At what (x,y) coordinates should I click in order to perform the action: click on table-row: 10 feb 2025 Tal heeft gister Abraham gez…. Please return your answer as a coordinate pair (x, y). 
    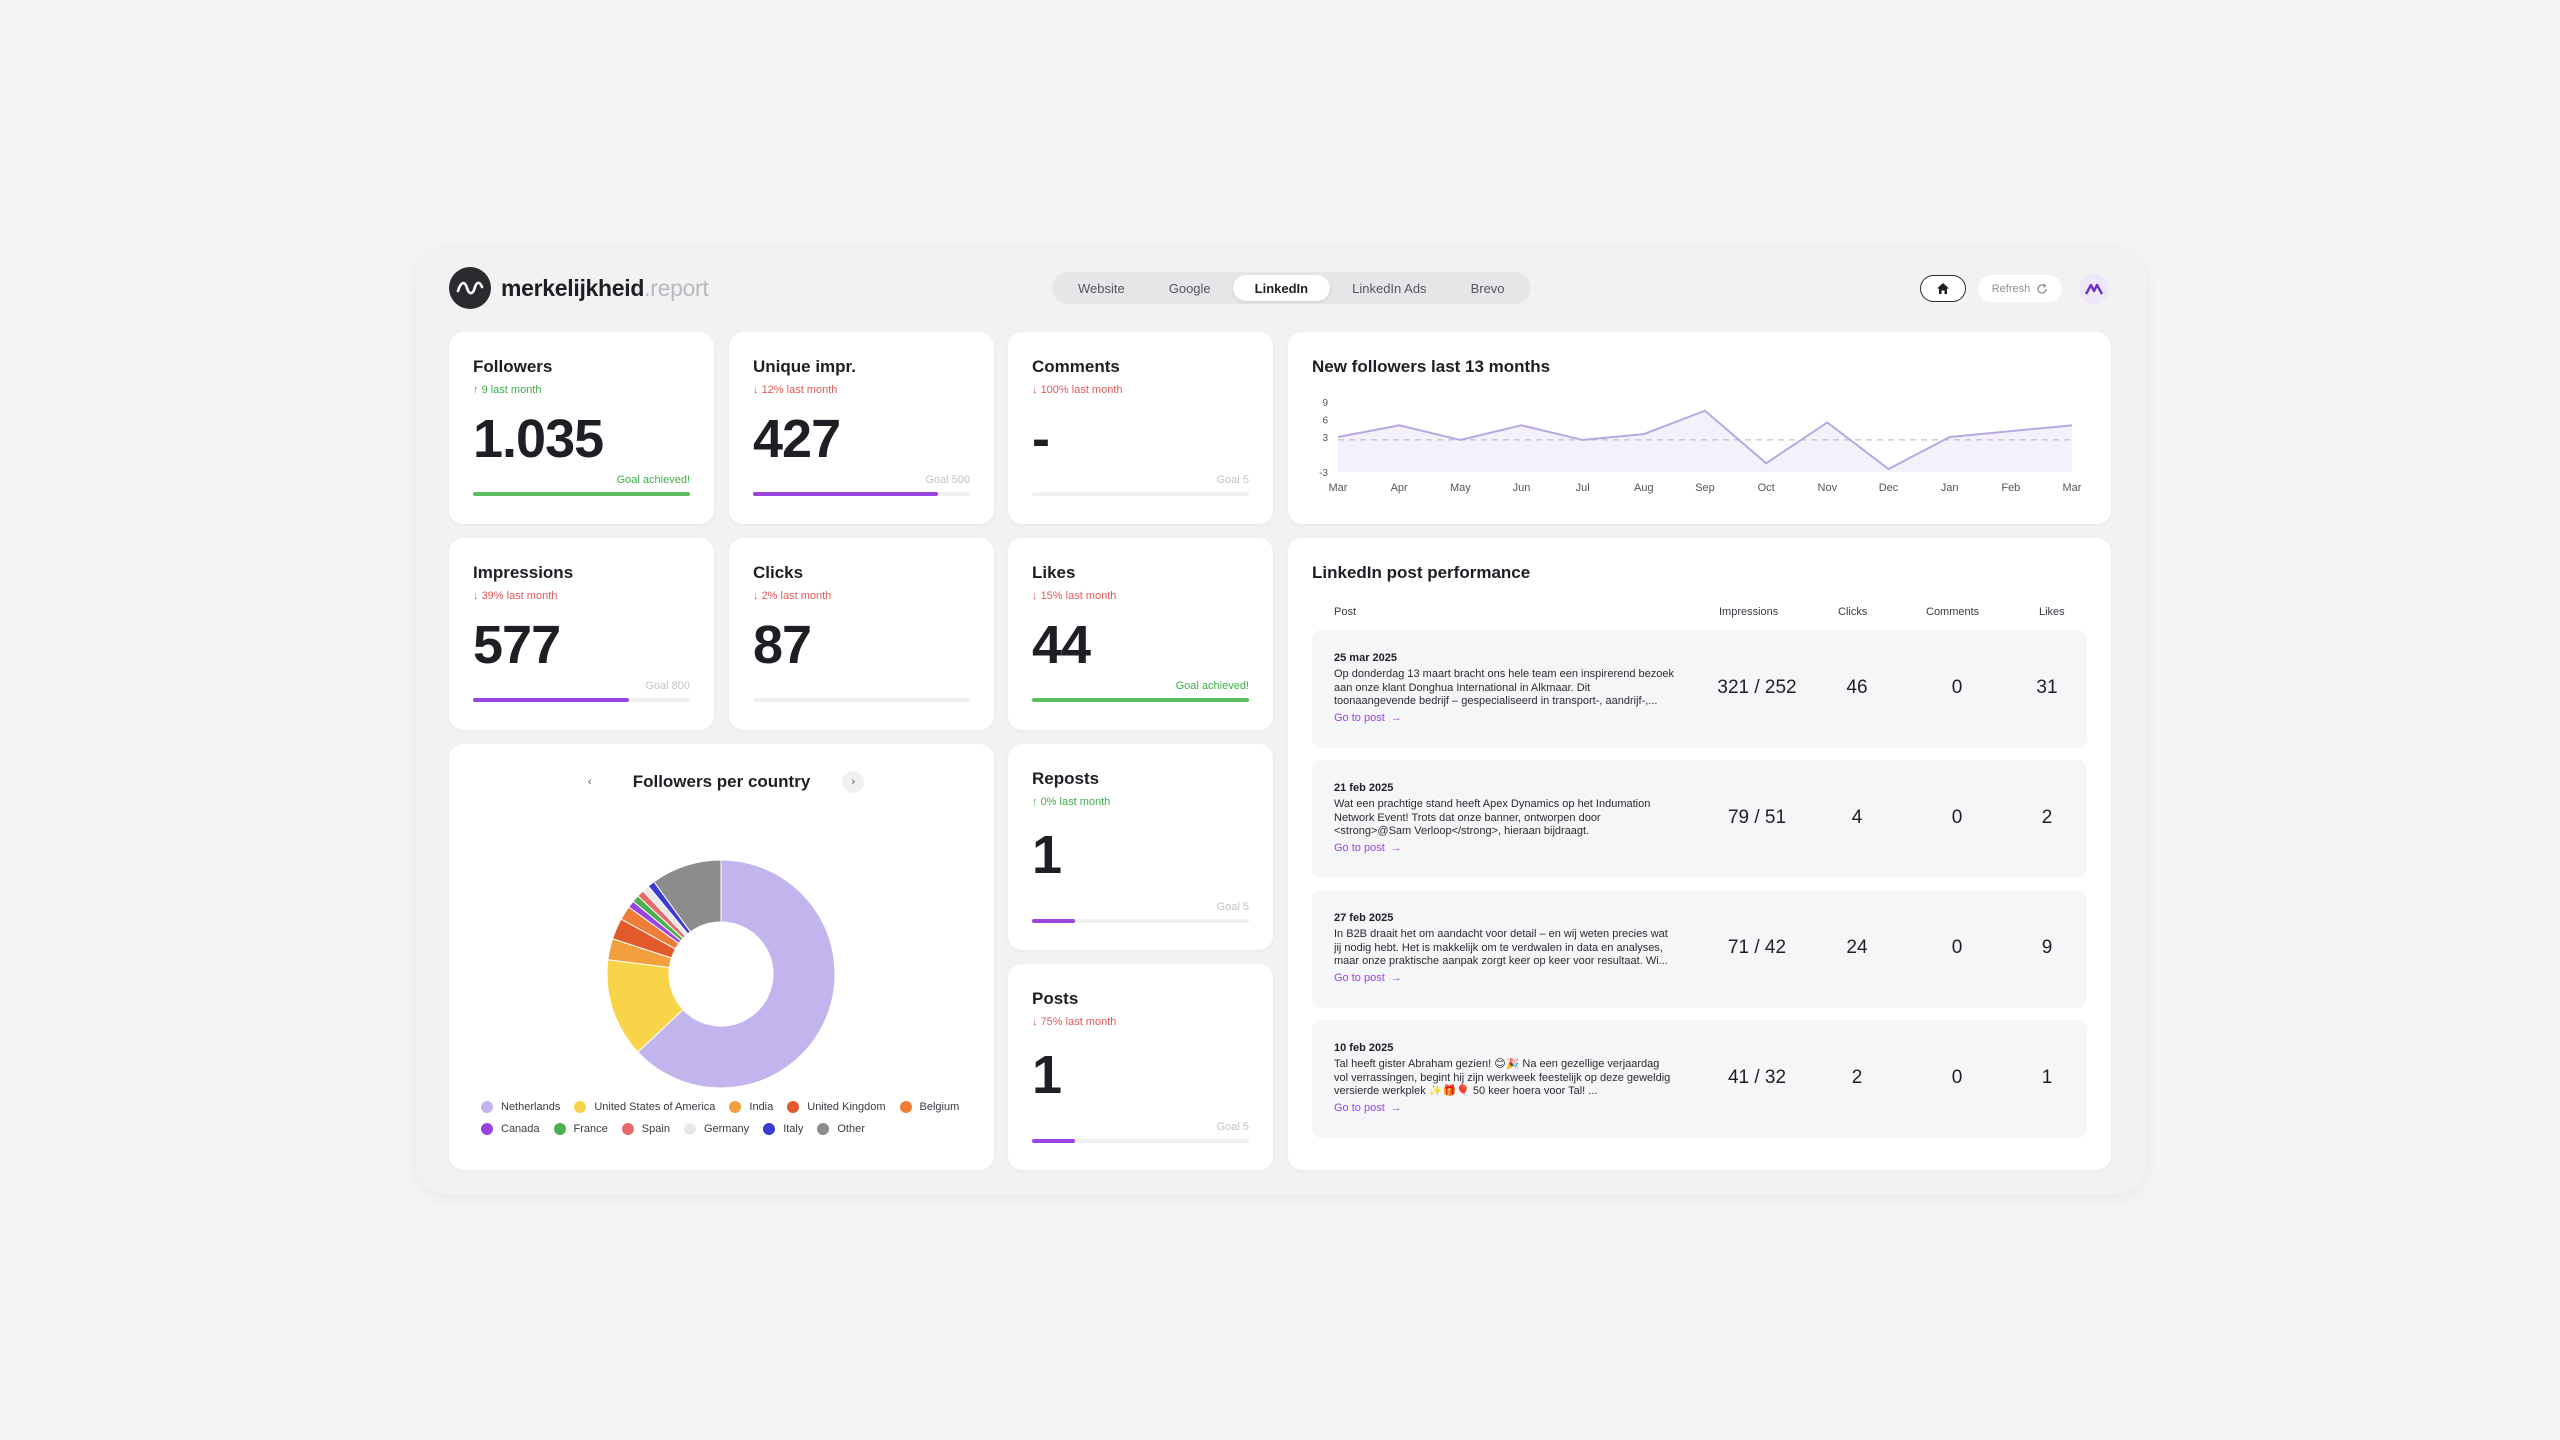
    Looking at the image, I should click on (1699, 1079).